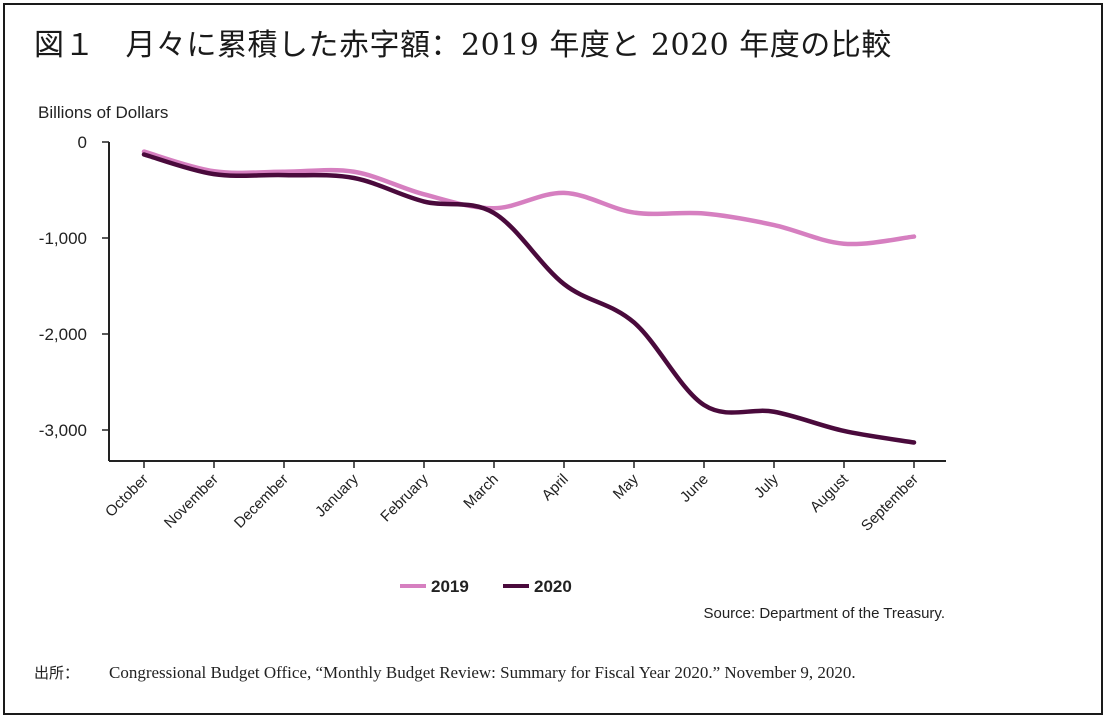  I want to click on x-tick-label: August, so click(830, 493).